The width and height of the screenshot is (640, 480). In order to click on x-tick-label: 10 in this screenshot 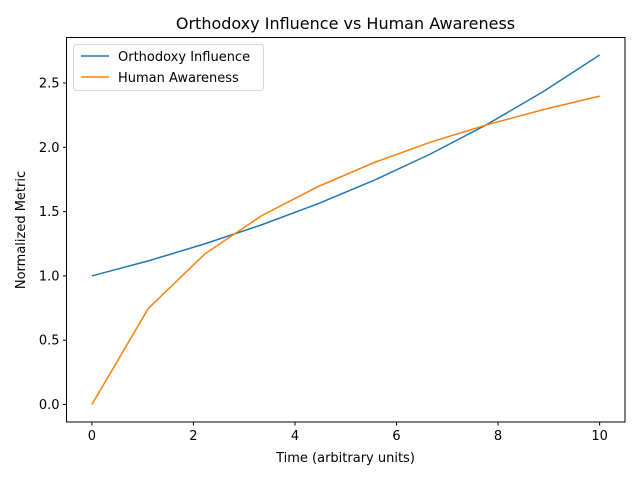, I will do `click(599, 436)`.